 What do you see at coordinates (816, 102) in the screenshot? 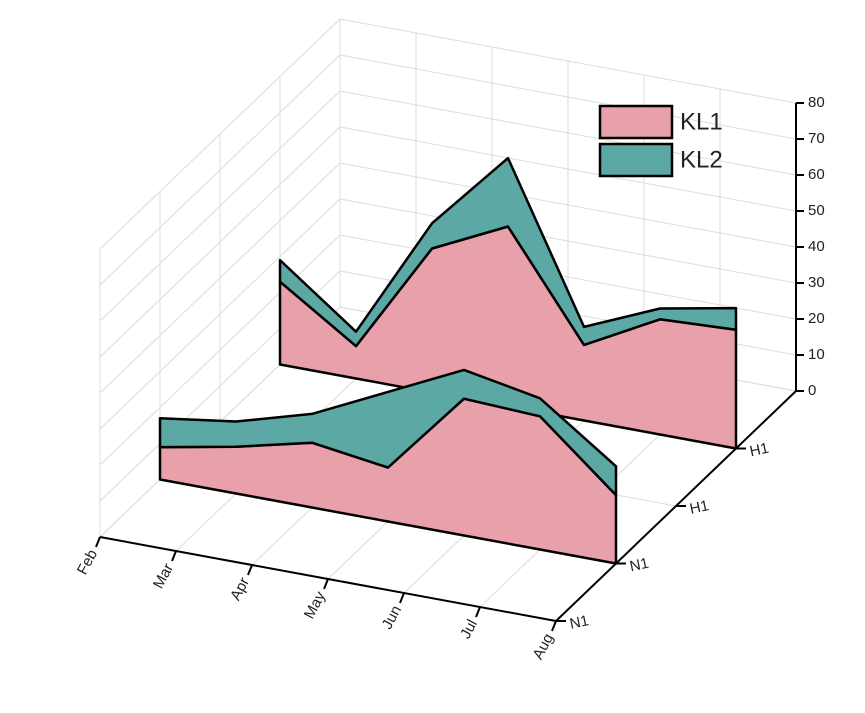
I see `y-tick-label: 80` at bounding box center [816, 102].